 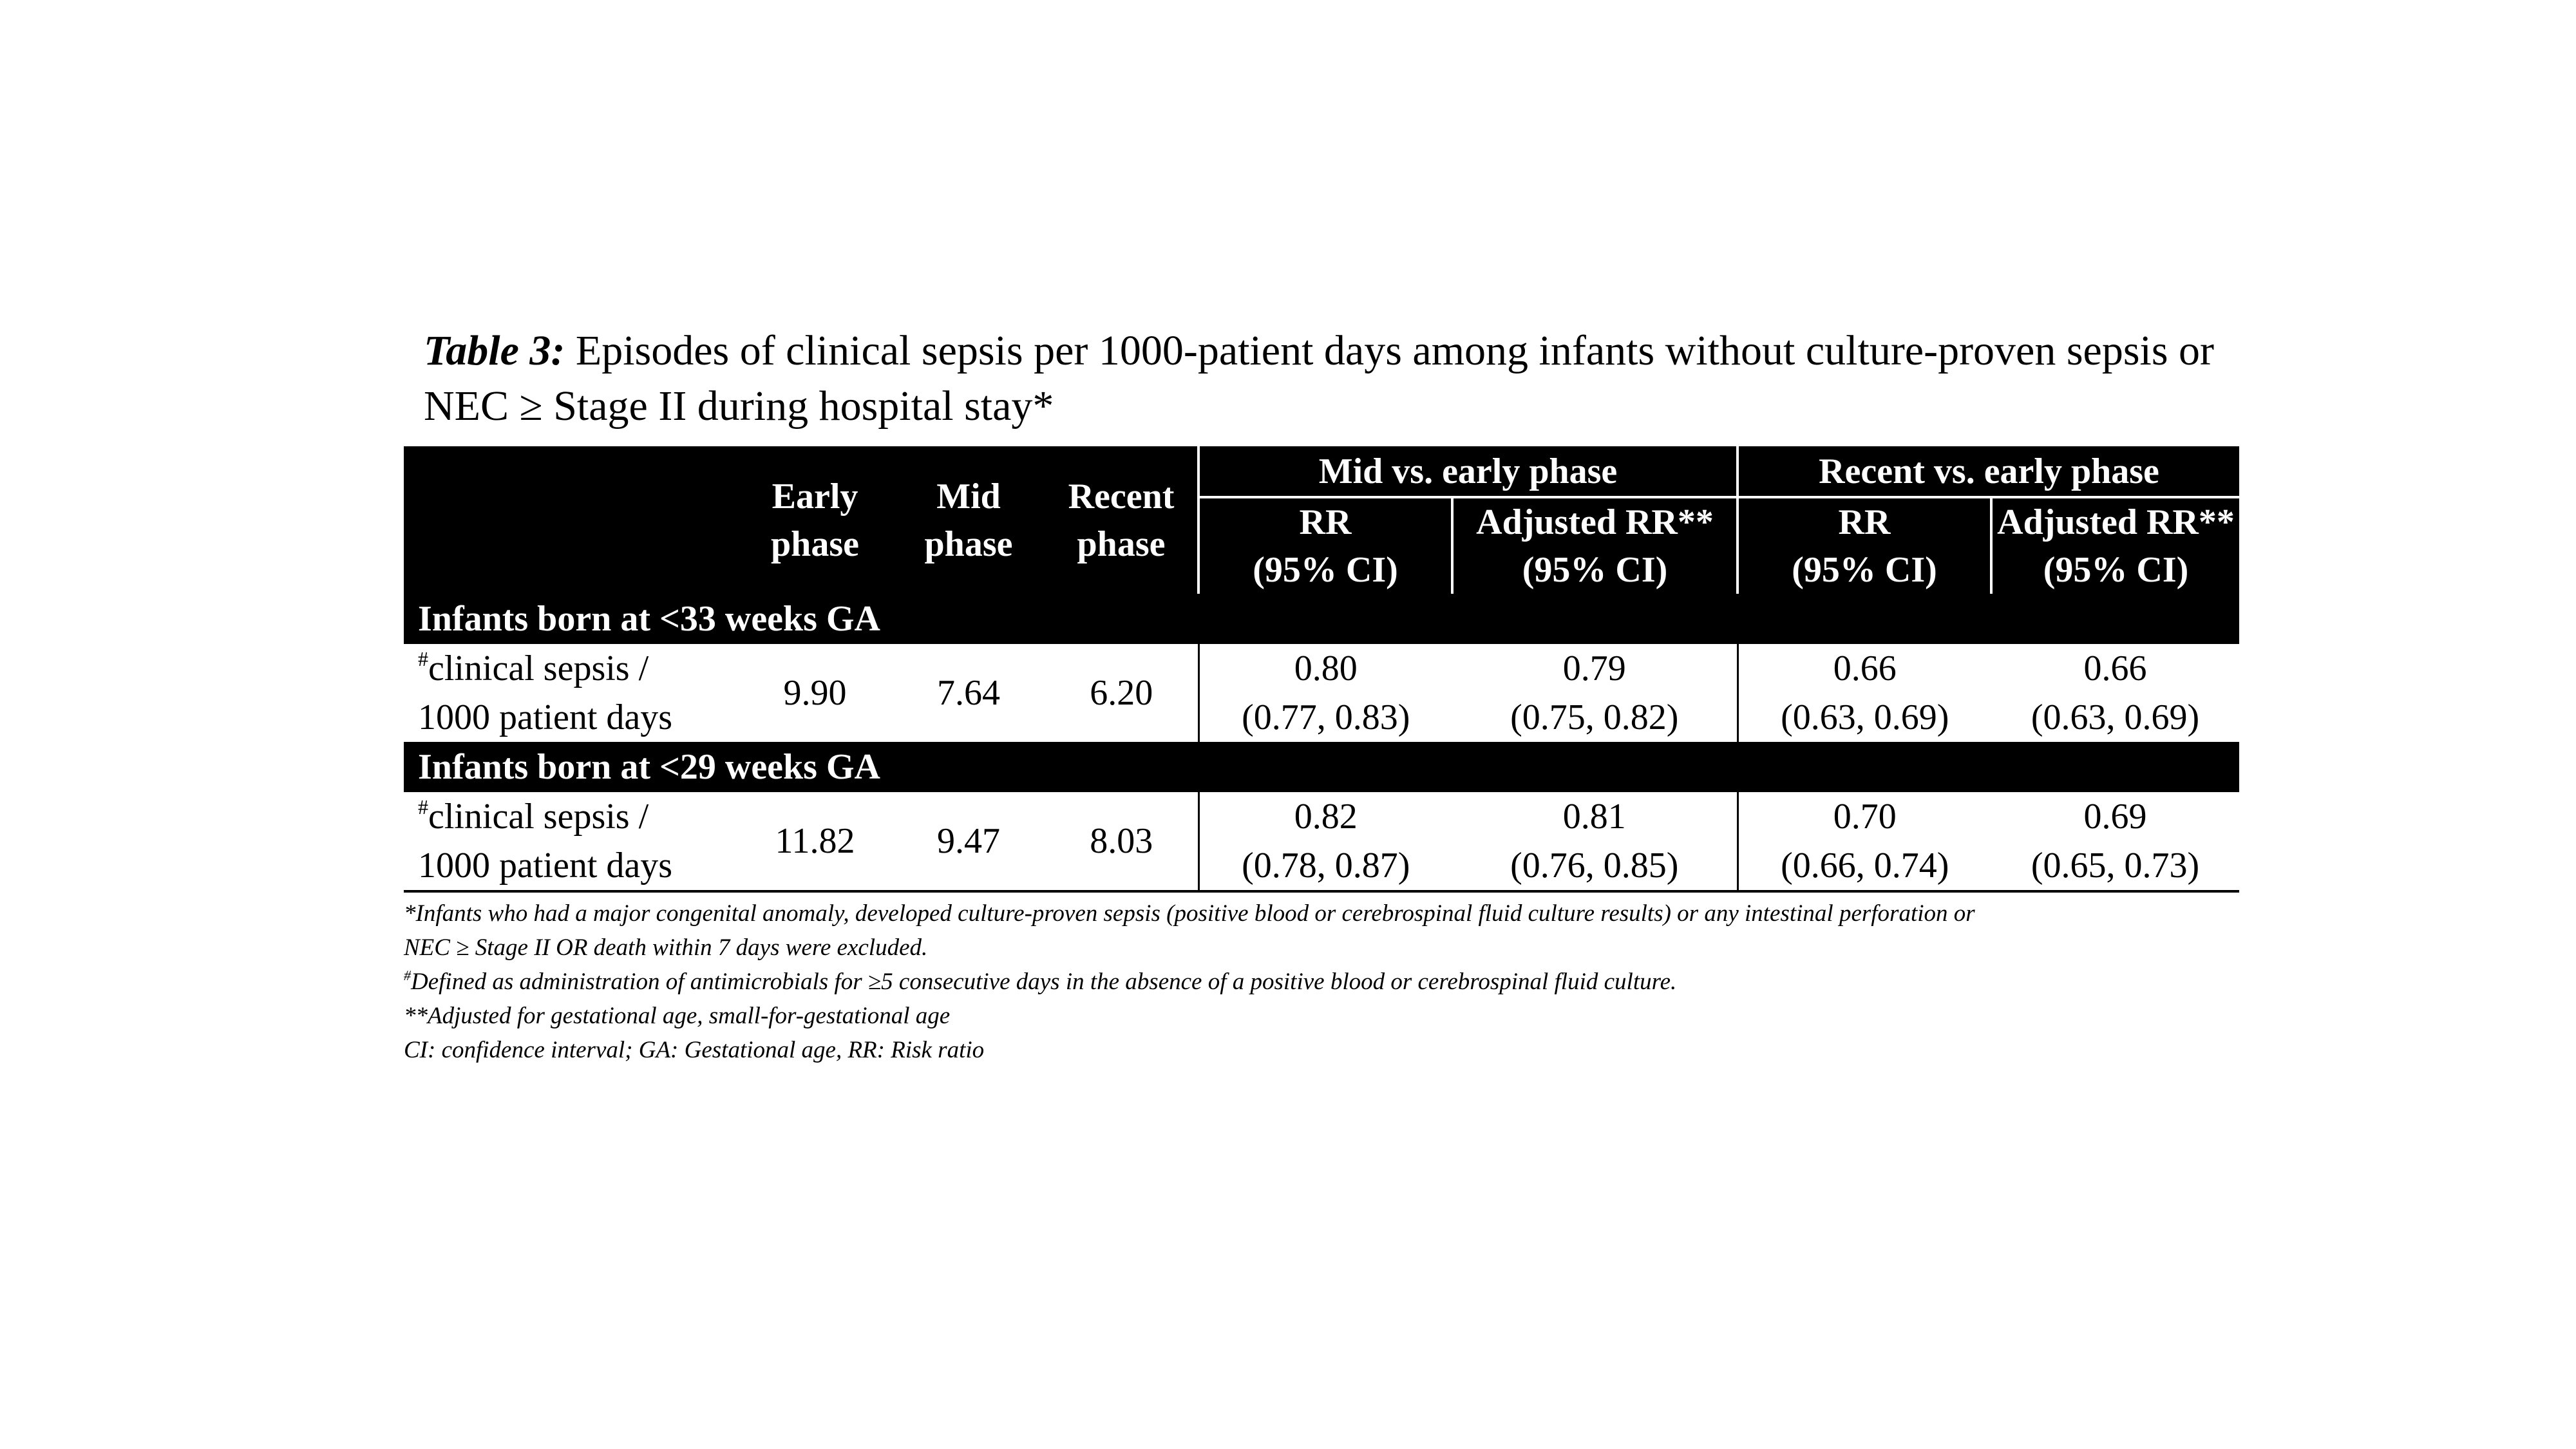 What do you see at coordinates (1595, 545) in the screenshot?
I see `header-mid-adj-rr: Adjusted RR** (95% CI)` at bounding box center [1595, 545].